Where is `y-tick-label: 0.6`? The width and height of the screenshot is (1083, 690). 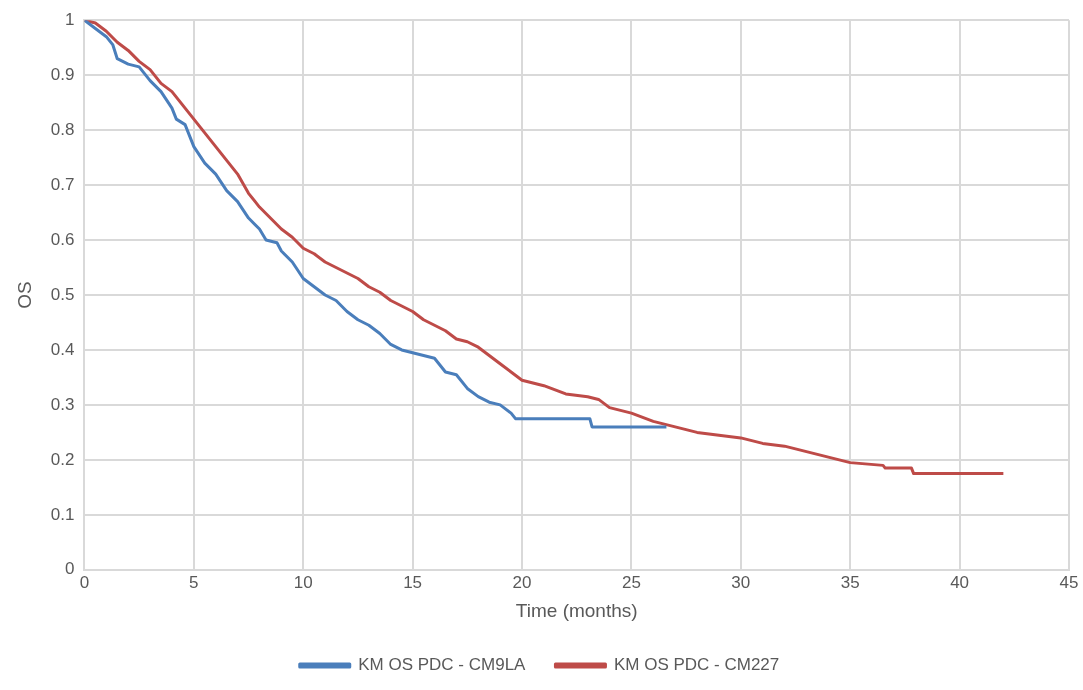 y-tick-label: 0.6 is located at coordinates (62, 239).